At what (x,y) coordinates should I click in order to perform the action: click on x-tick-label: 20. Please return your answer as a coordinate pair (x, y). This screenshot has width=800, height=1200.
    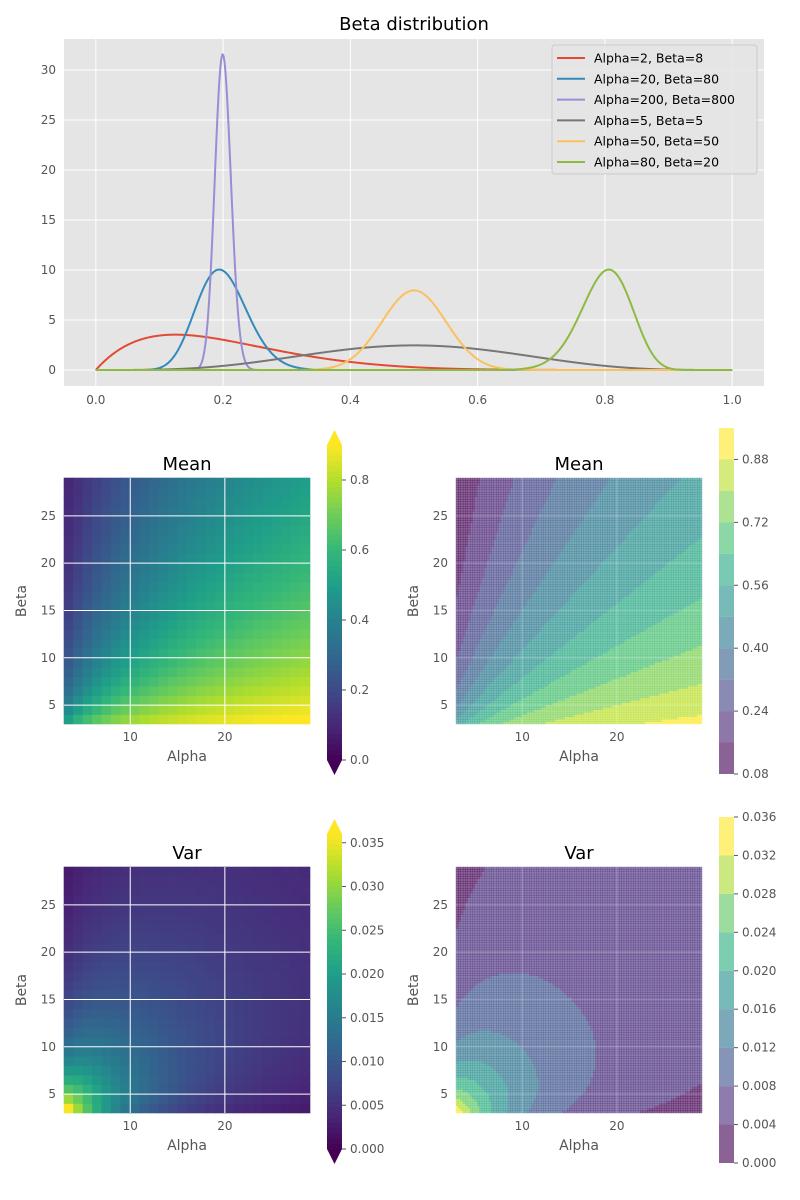
    Looking at the image, I should click on (224, 737).